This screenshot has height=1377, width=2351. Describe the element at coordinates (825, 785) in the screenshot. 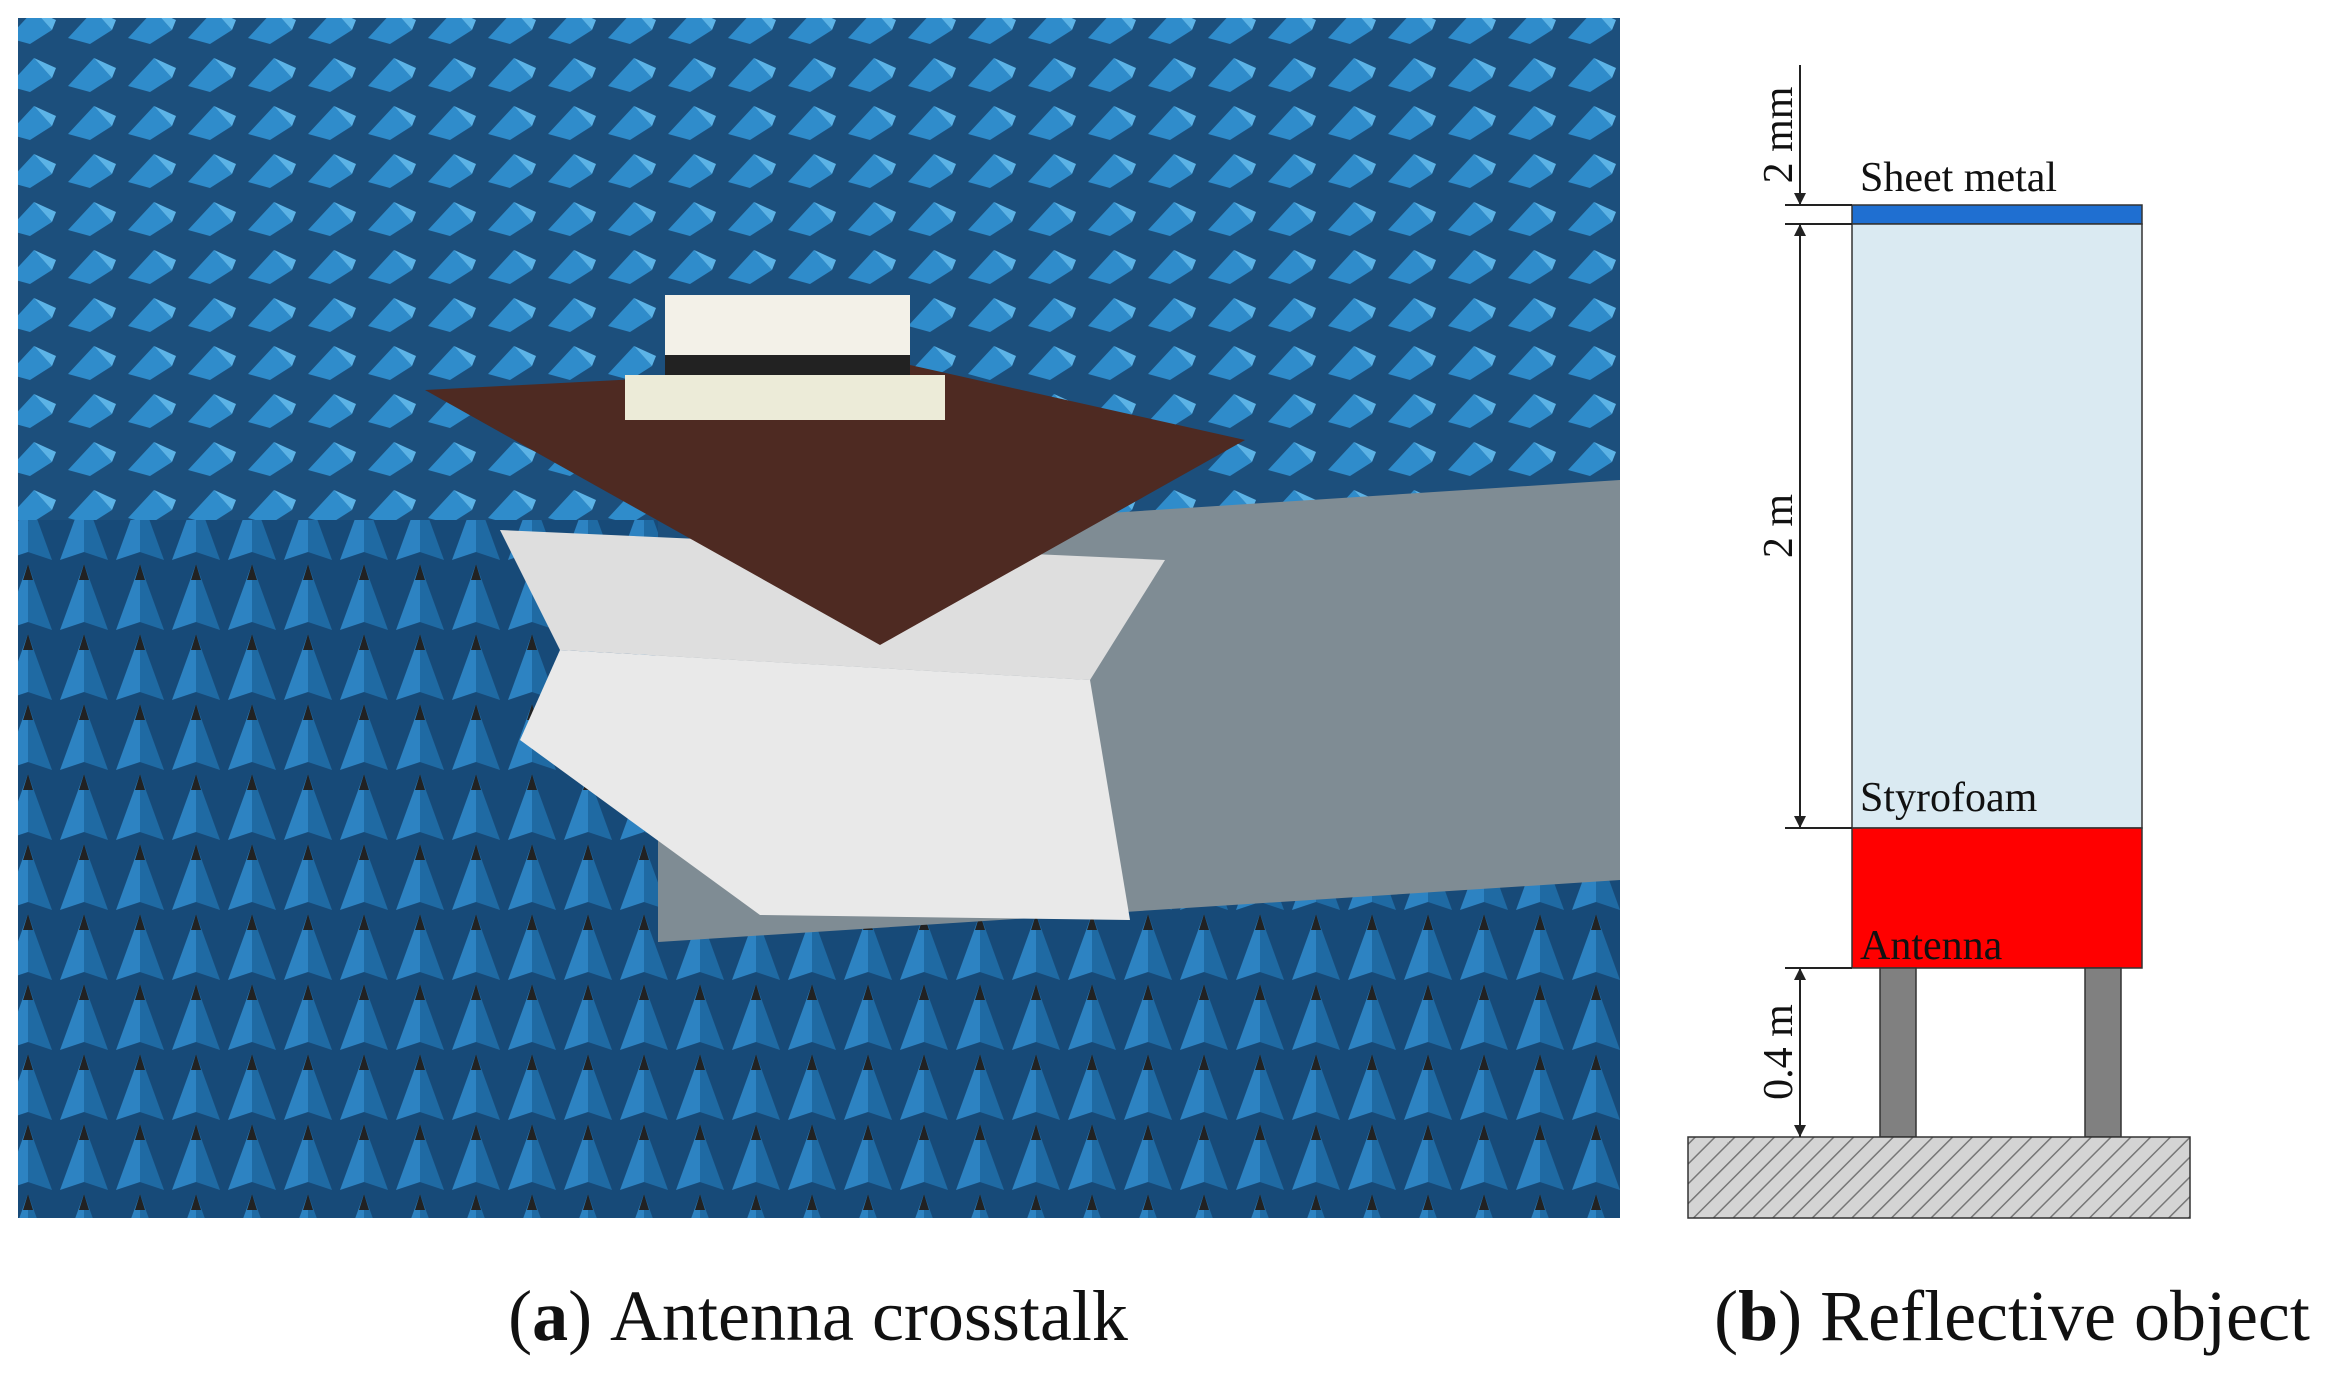

I see `stand-front` at that location.